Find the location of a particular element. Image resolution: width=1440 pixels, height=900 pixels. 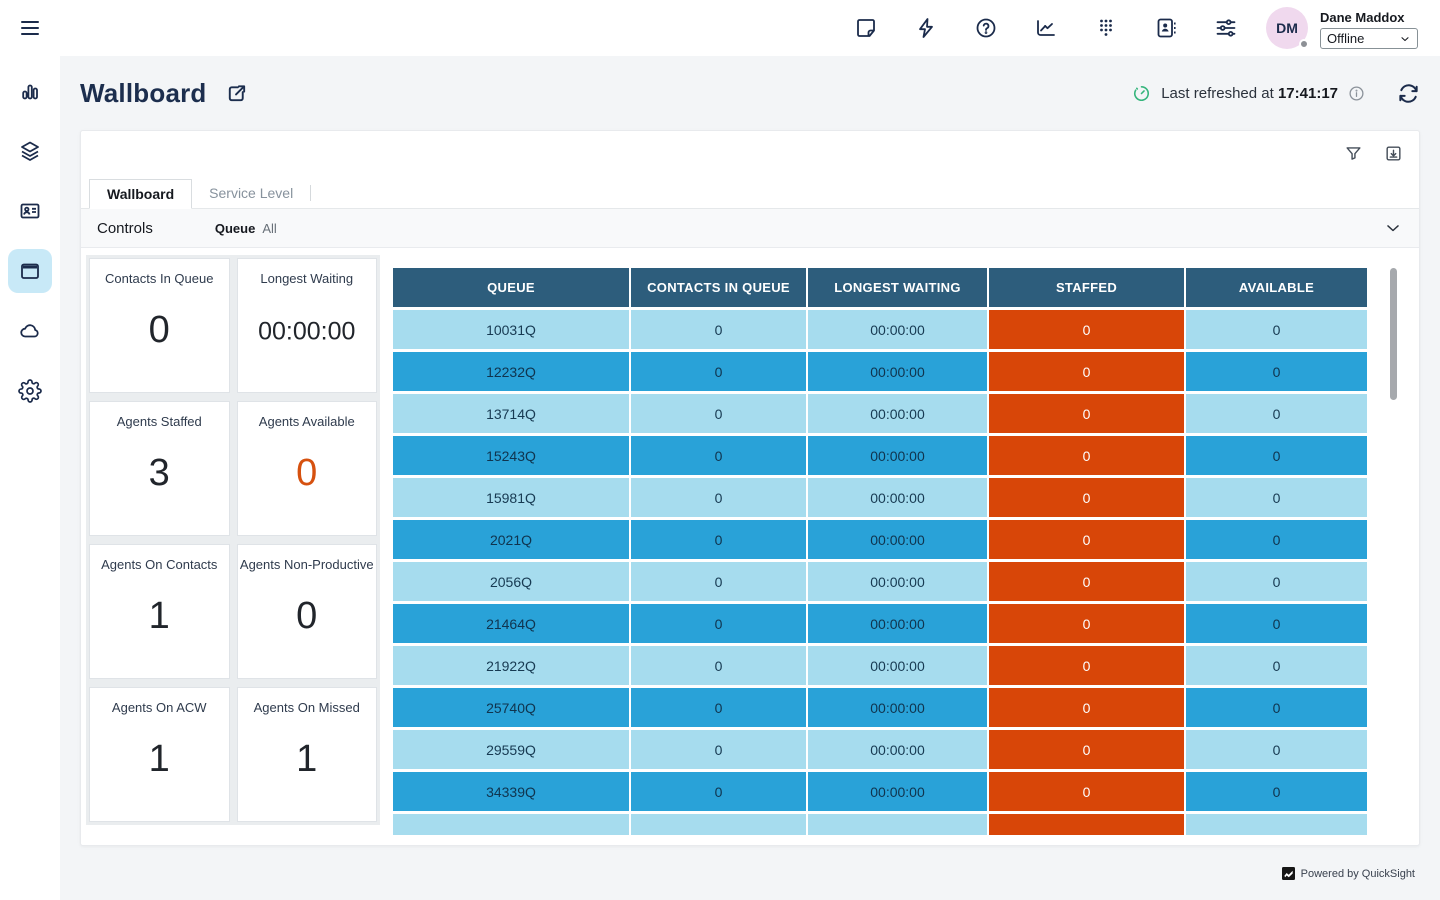

sidebar-nav is located at coordinates (30, 241).